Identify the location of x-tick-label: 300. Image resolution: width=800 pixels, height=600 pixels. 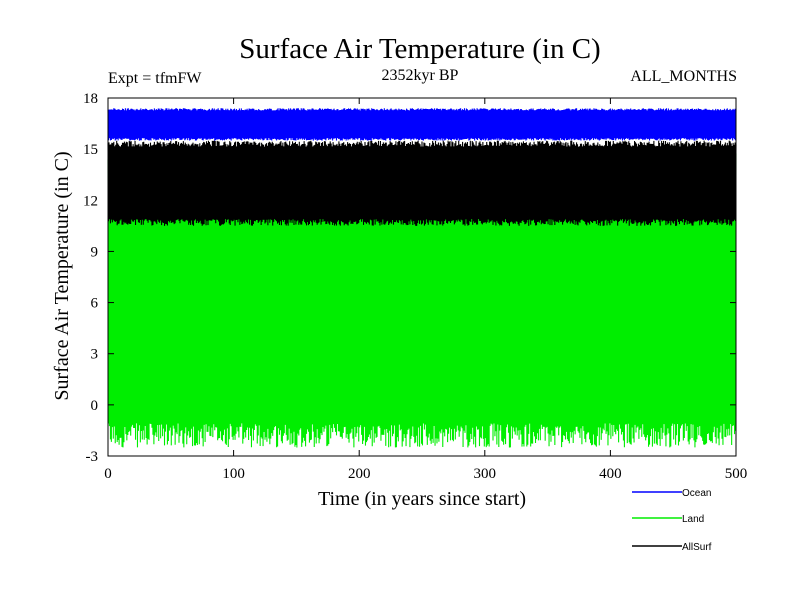
(485, 474).